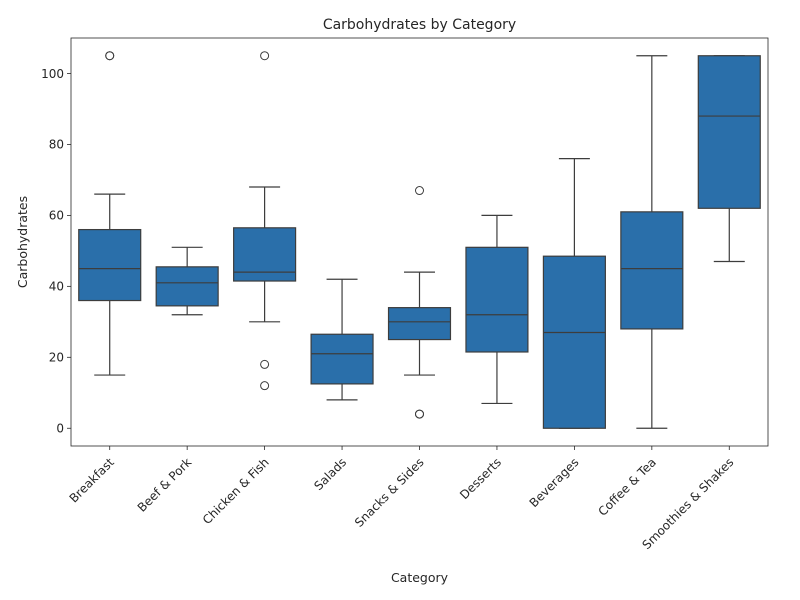 The height and width of the screenshot is (600, 800). Describe the element at coordinates (60, 429) in the screenshot. I see `y-tick-label: 0` at that location.